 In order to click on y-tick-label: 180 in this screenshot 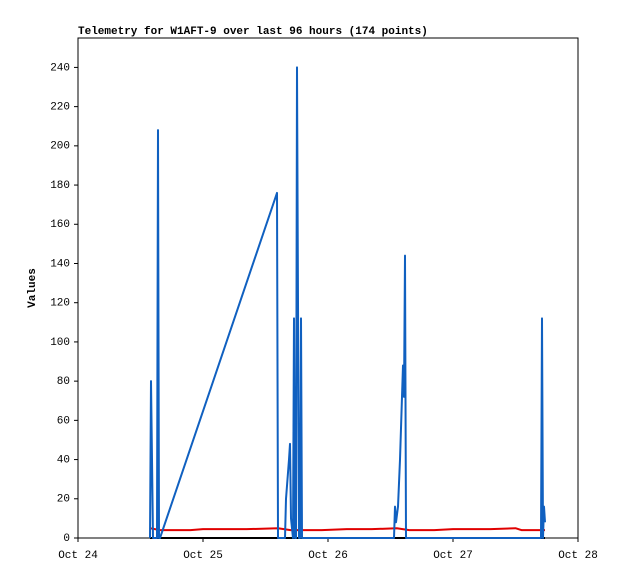, I will do `click(60, 186)`.